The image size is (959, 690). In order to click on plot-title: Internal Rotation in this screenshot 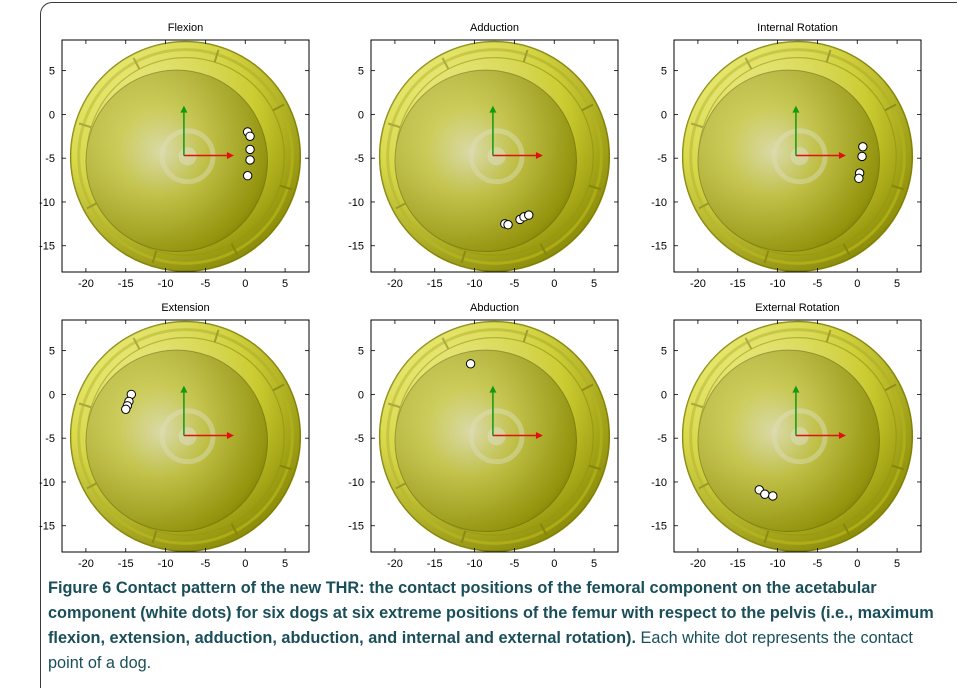, I will do `click(797, 28)`.